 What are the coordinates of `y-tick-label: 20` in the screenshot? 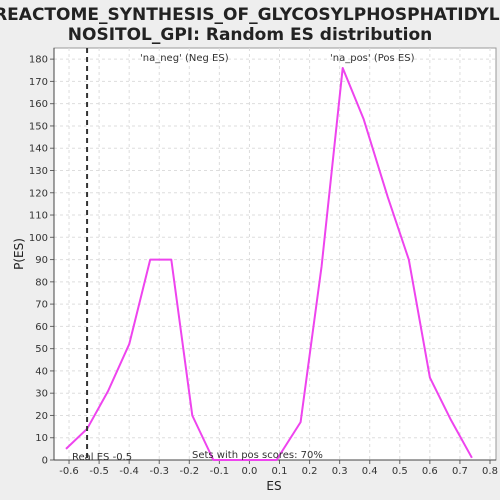 It's located at (41, 416).